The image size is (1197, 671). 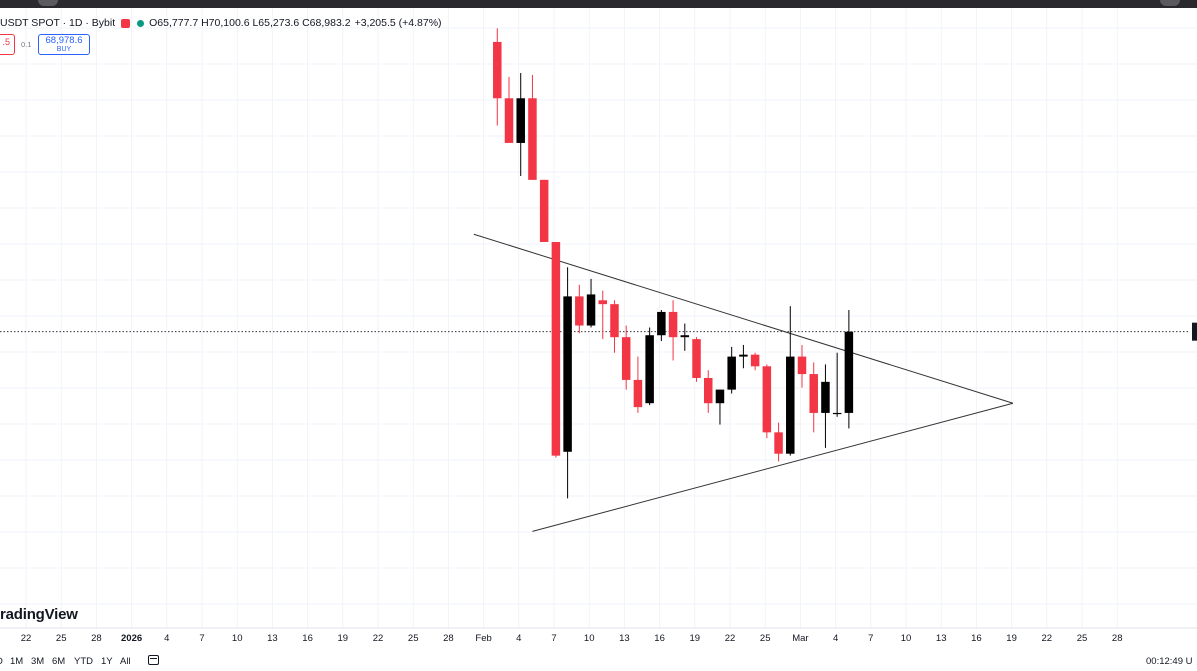 I want to click on buy-label: BUY, so click(x=64, y=49).